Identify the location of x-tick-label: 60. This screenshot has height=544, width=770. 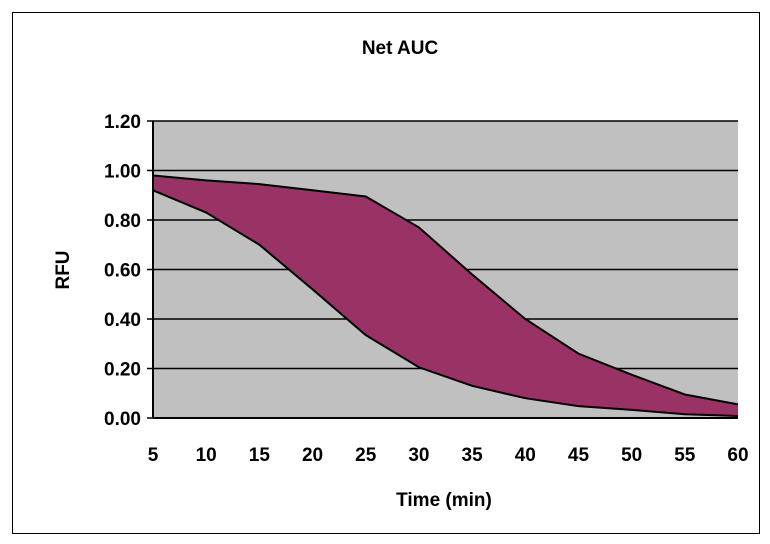
(737, 455).